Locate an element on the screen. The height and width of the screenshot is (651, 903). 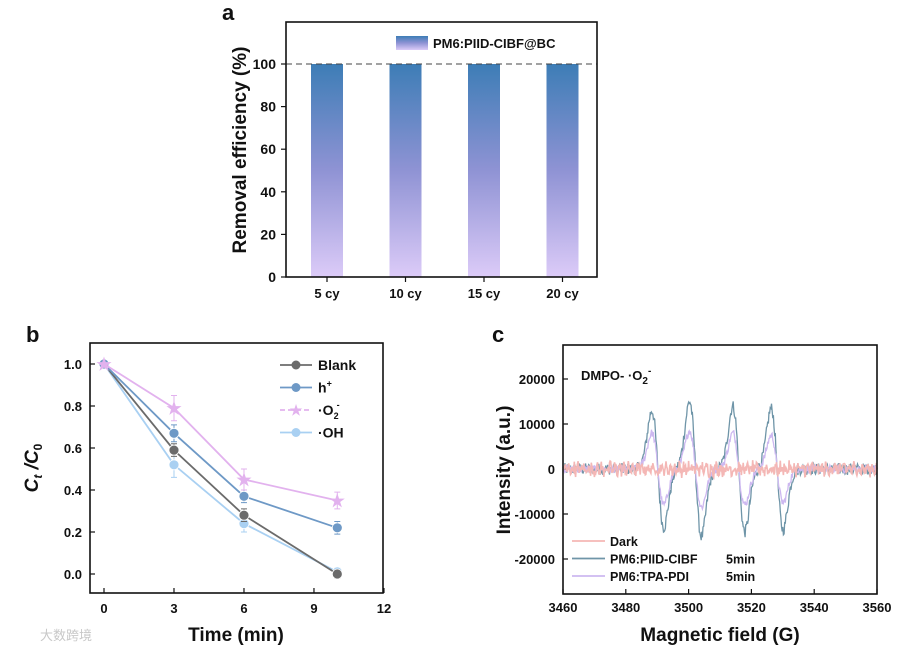
panel-label-b: b is located at coordinates (32, 334).